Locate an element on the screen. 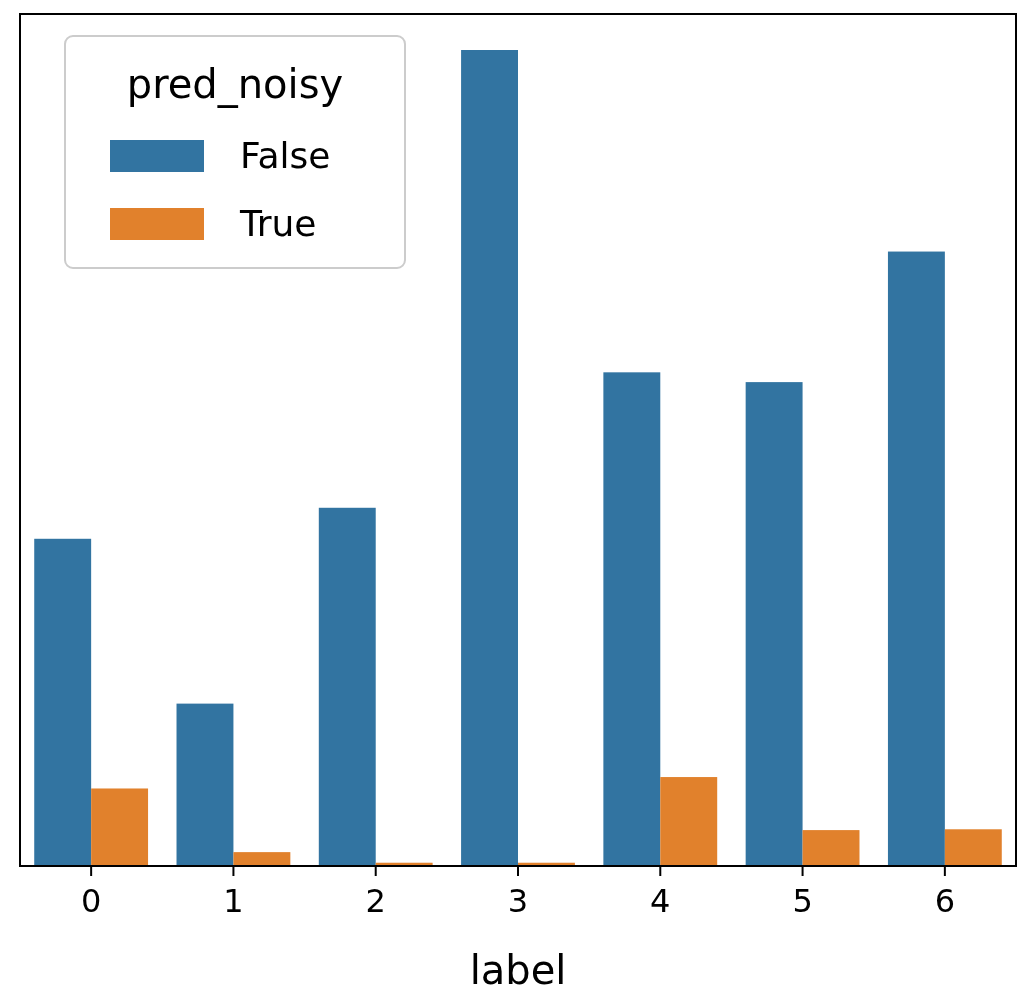 The height and width of the screenshot is (1004, 1030). x-tick-label: 3 is located at coordinates (518, 901).